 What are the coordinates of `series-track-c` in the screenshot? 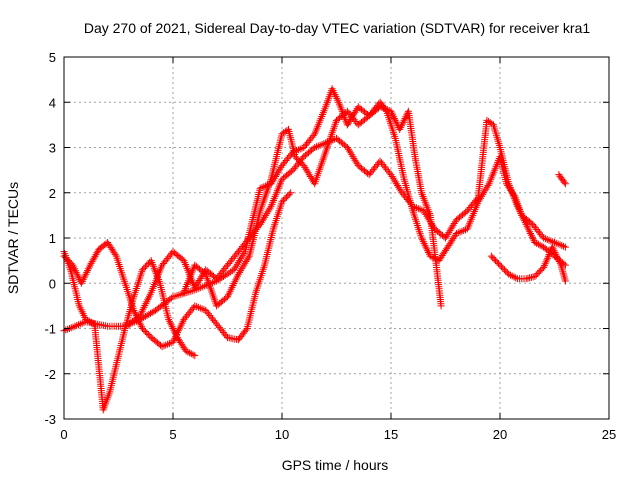 It's located at (177, 270).